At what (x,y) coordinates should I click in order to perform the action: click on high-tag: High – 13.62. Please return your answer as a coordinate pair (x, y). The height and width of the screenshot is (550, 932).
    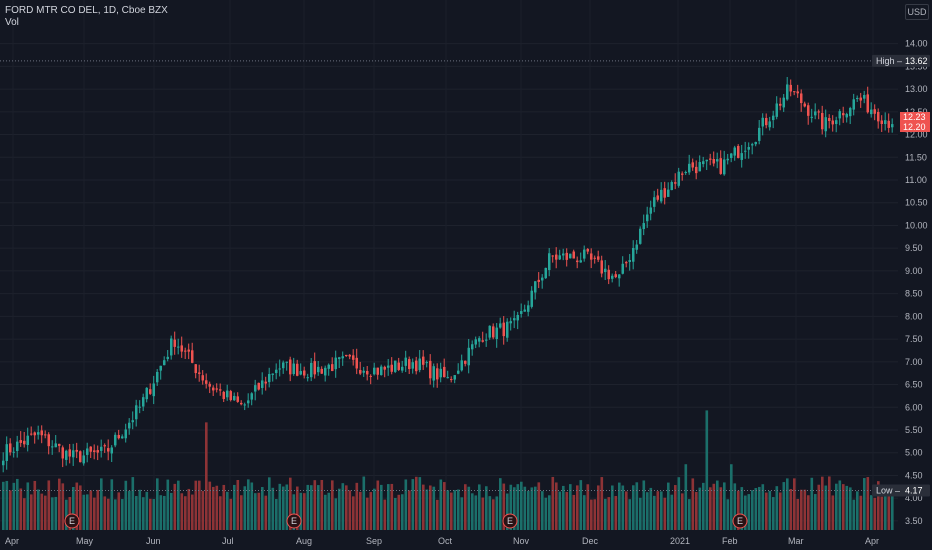
    Looking at the image, I should click on (901, 60).